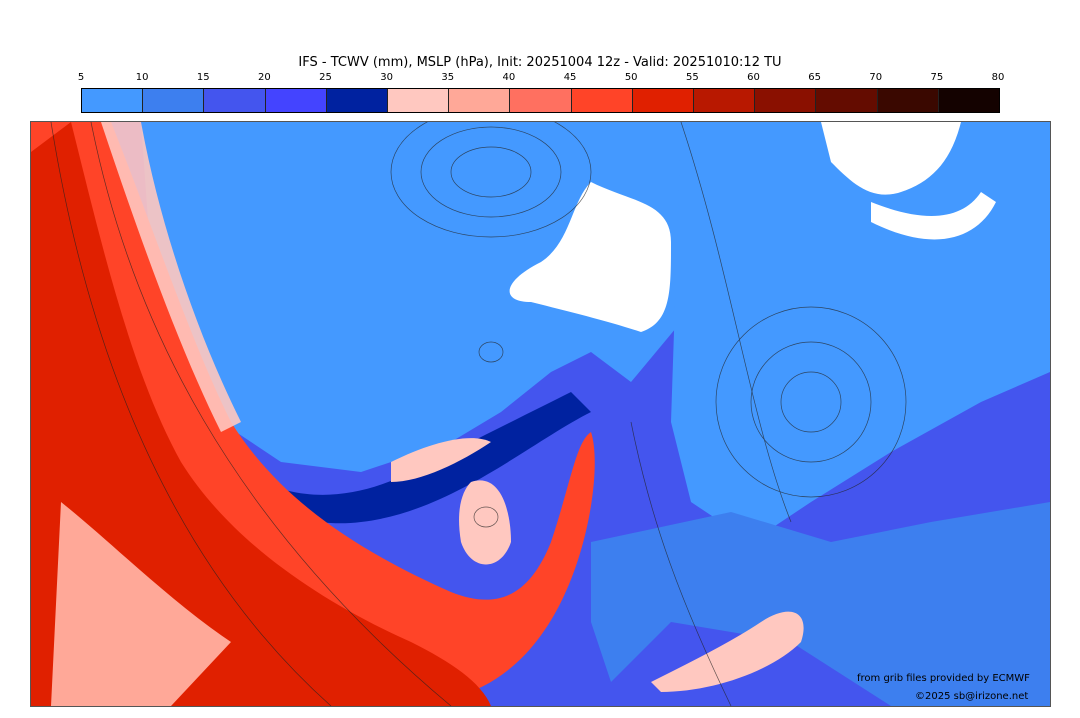  Describe the element at coordinates (937, 77) in the screenshot. I see `colorbar-tick: 75` at that location.